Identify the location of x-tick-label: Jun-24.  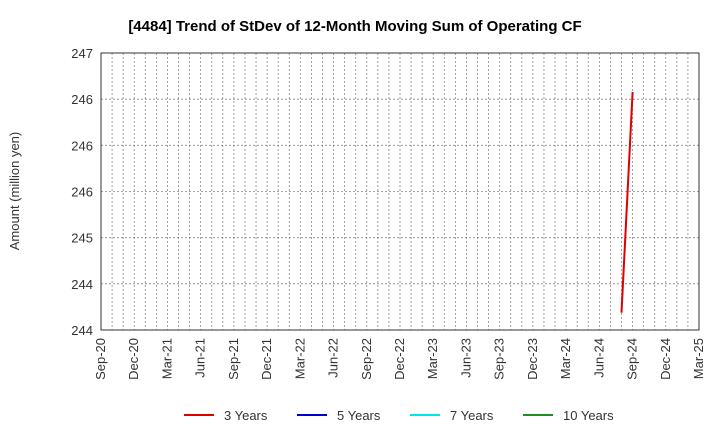
(598, 358).